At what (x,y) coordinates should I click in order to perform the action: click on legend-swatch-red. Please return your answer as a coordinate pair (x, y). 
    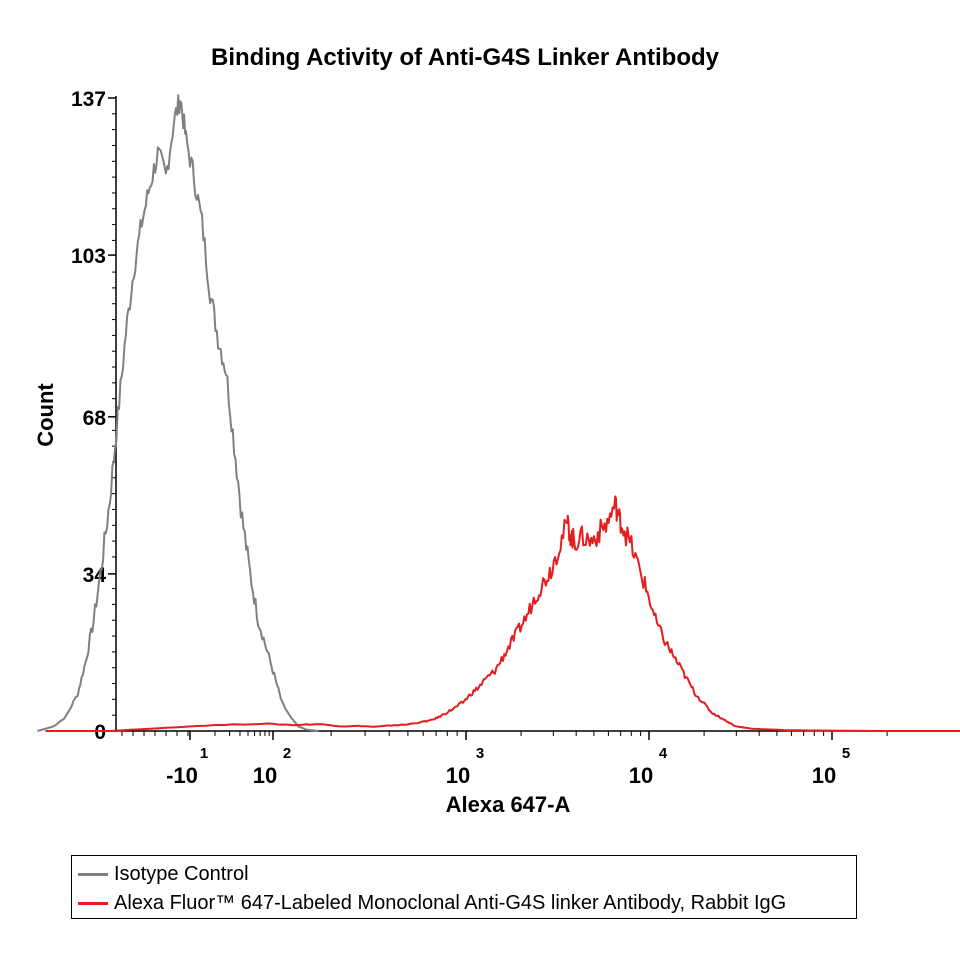
    Looking at the image, I should click on (93, 903).